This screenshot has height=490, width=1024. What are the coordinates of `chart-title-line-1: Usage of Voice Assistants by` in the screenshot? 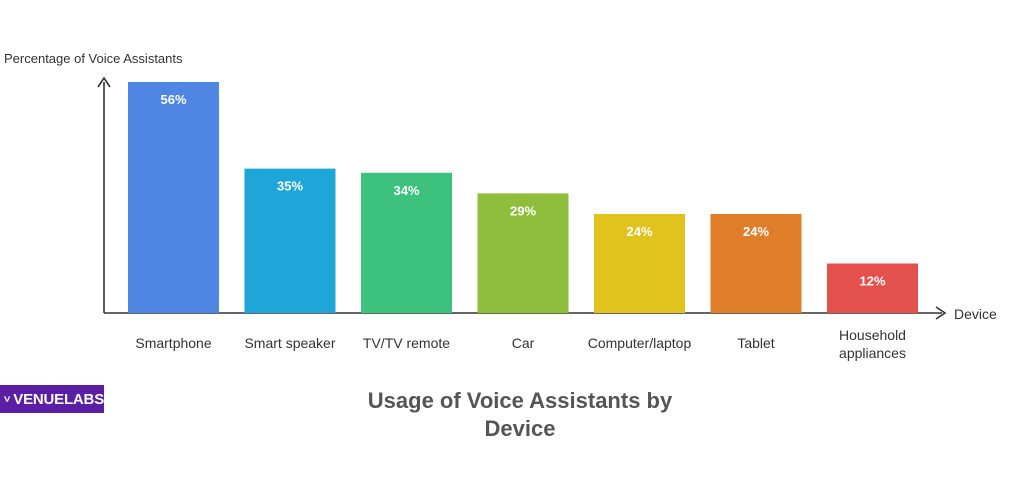 It's located at (520, 400).